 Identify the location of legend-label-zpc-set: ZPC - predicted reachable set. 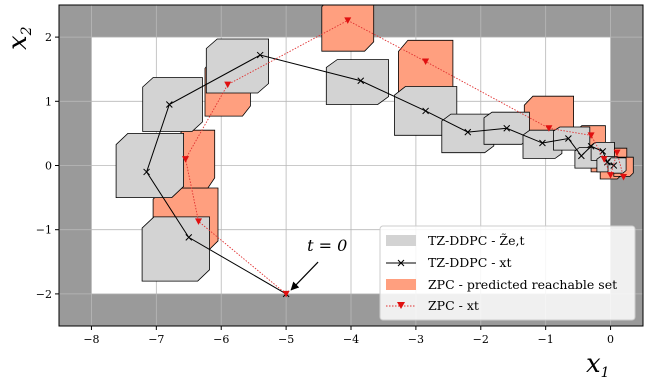
(522, 284).